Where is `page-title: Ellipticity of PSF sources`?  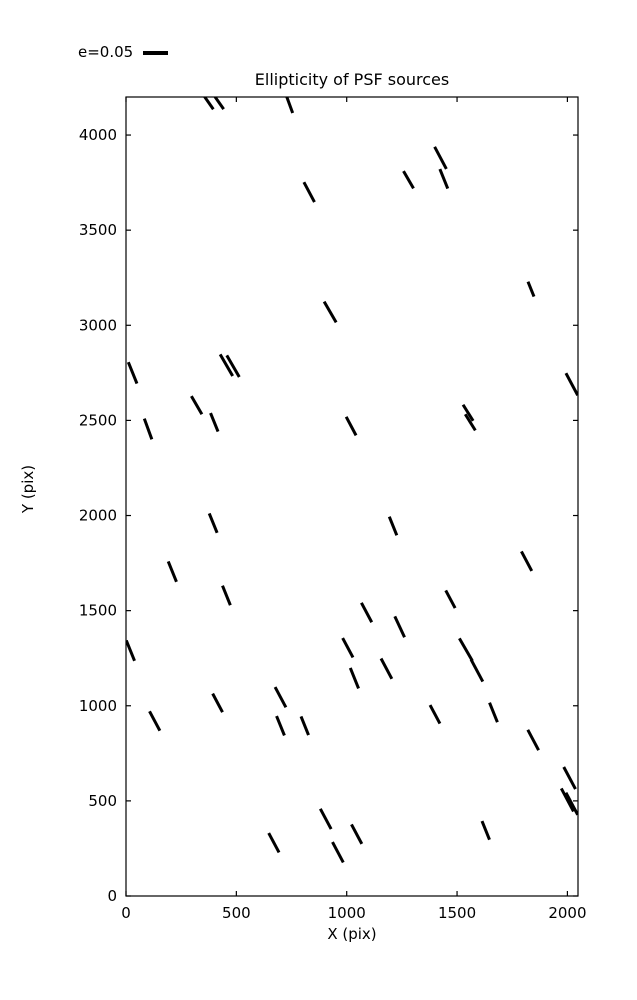
page-title: Ellipticity of PSF sources is located at coordinates (352, 79).